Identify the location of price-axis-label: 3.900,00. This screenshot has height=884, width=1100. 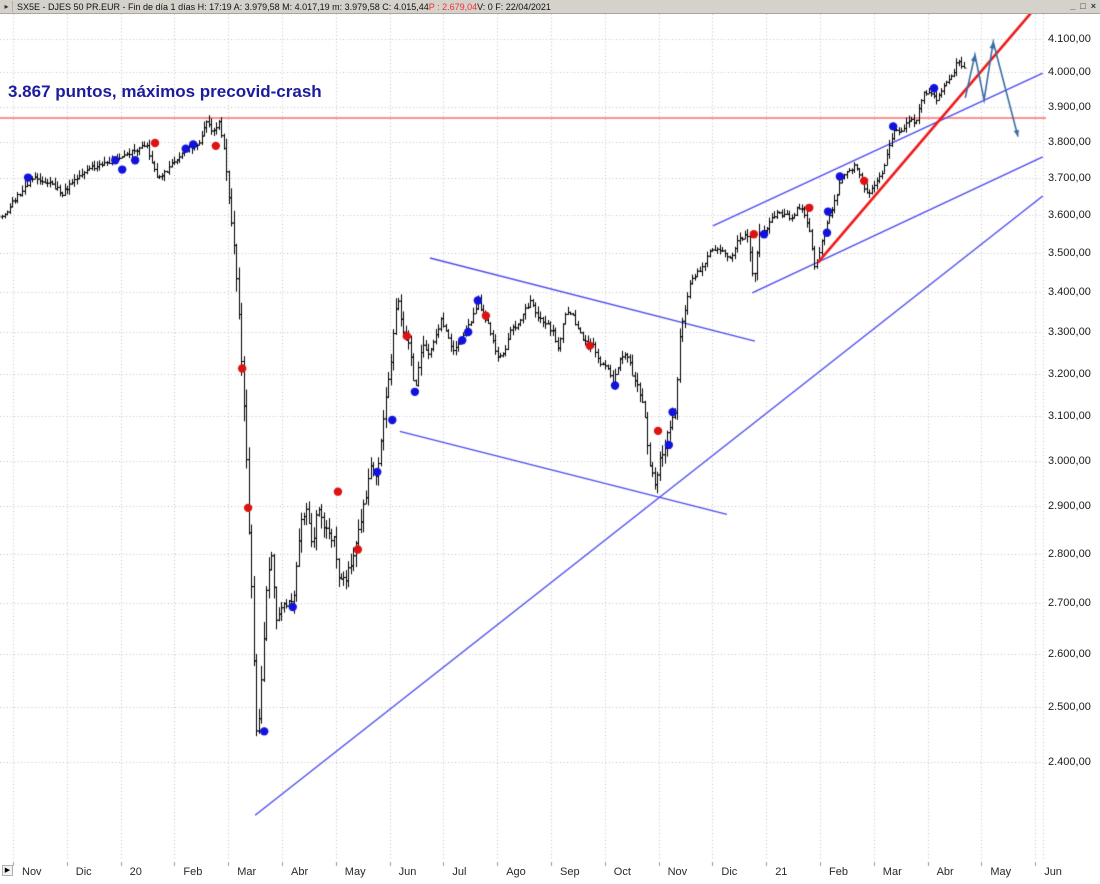
(1069, 106).